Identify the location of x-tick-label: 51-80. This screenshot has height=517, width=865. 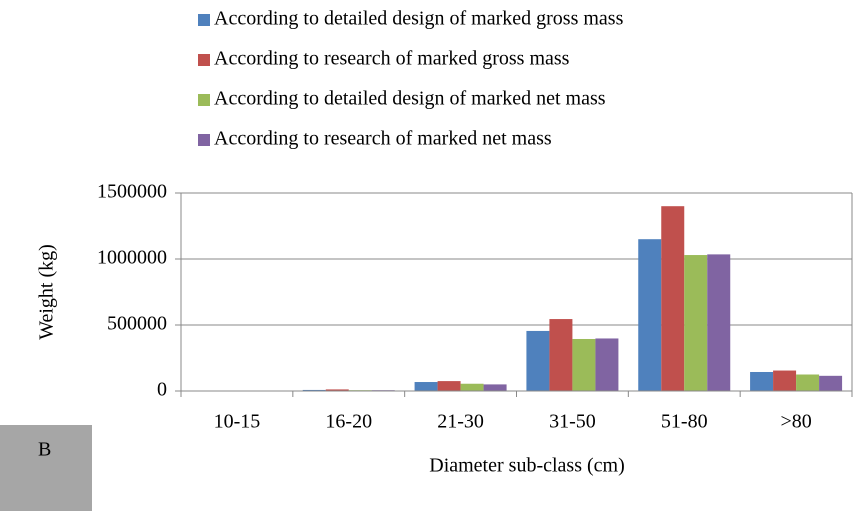
(684, 422).